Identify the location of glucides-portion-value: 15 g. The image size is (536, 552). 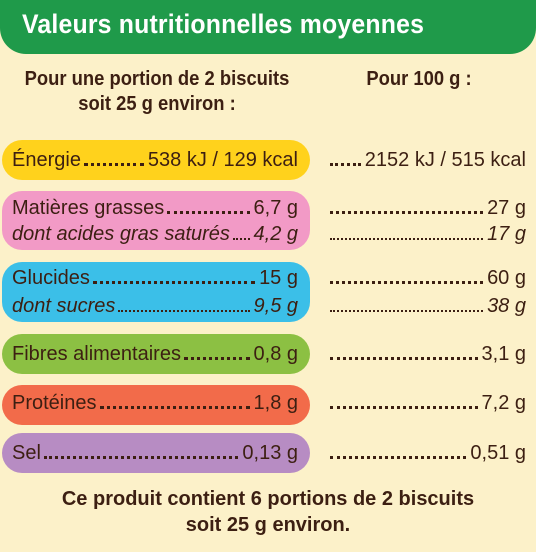
(278, 278).